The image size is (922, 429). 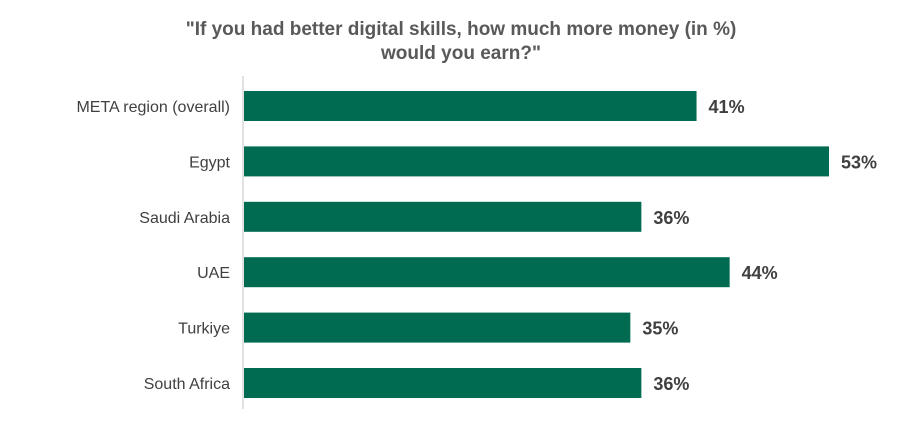 What do you see at coordinates (209, 162) in the screenshot?
I see `category-label-1: Egypt` at bounding box center [209, 162].